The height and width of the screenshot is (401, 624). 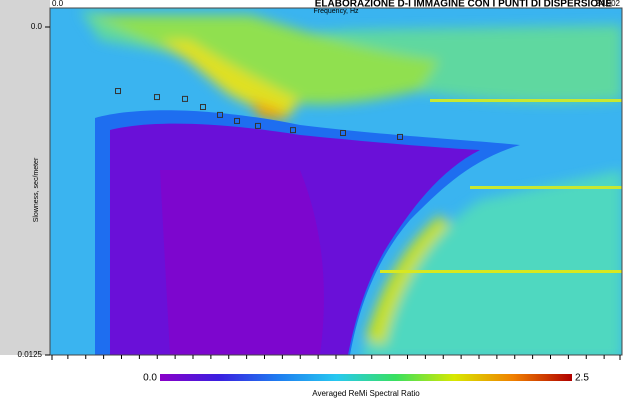 What do you see at coordinates (30, 354) in the screenshot?
I see `y-tick-label: 0.0125` at bounding box center [30, 354].